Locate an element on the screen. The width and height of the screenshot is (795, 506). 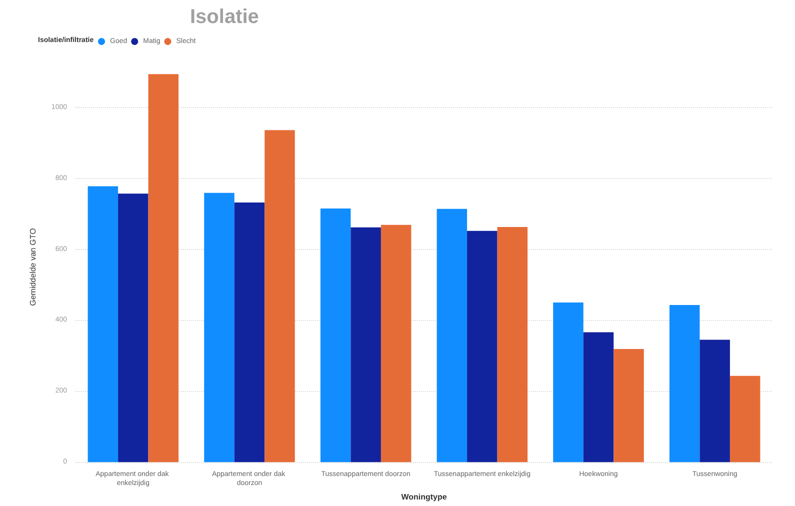
x-axis-title: Woningtype is located at coordinates (424, 497).